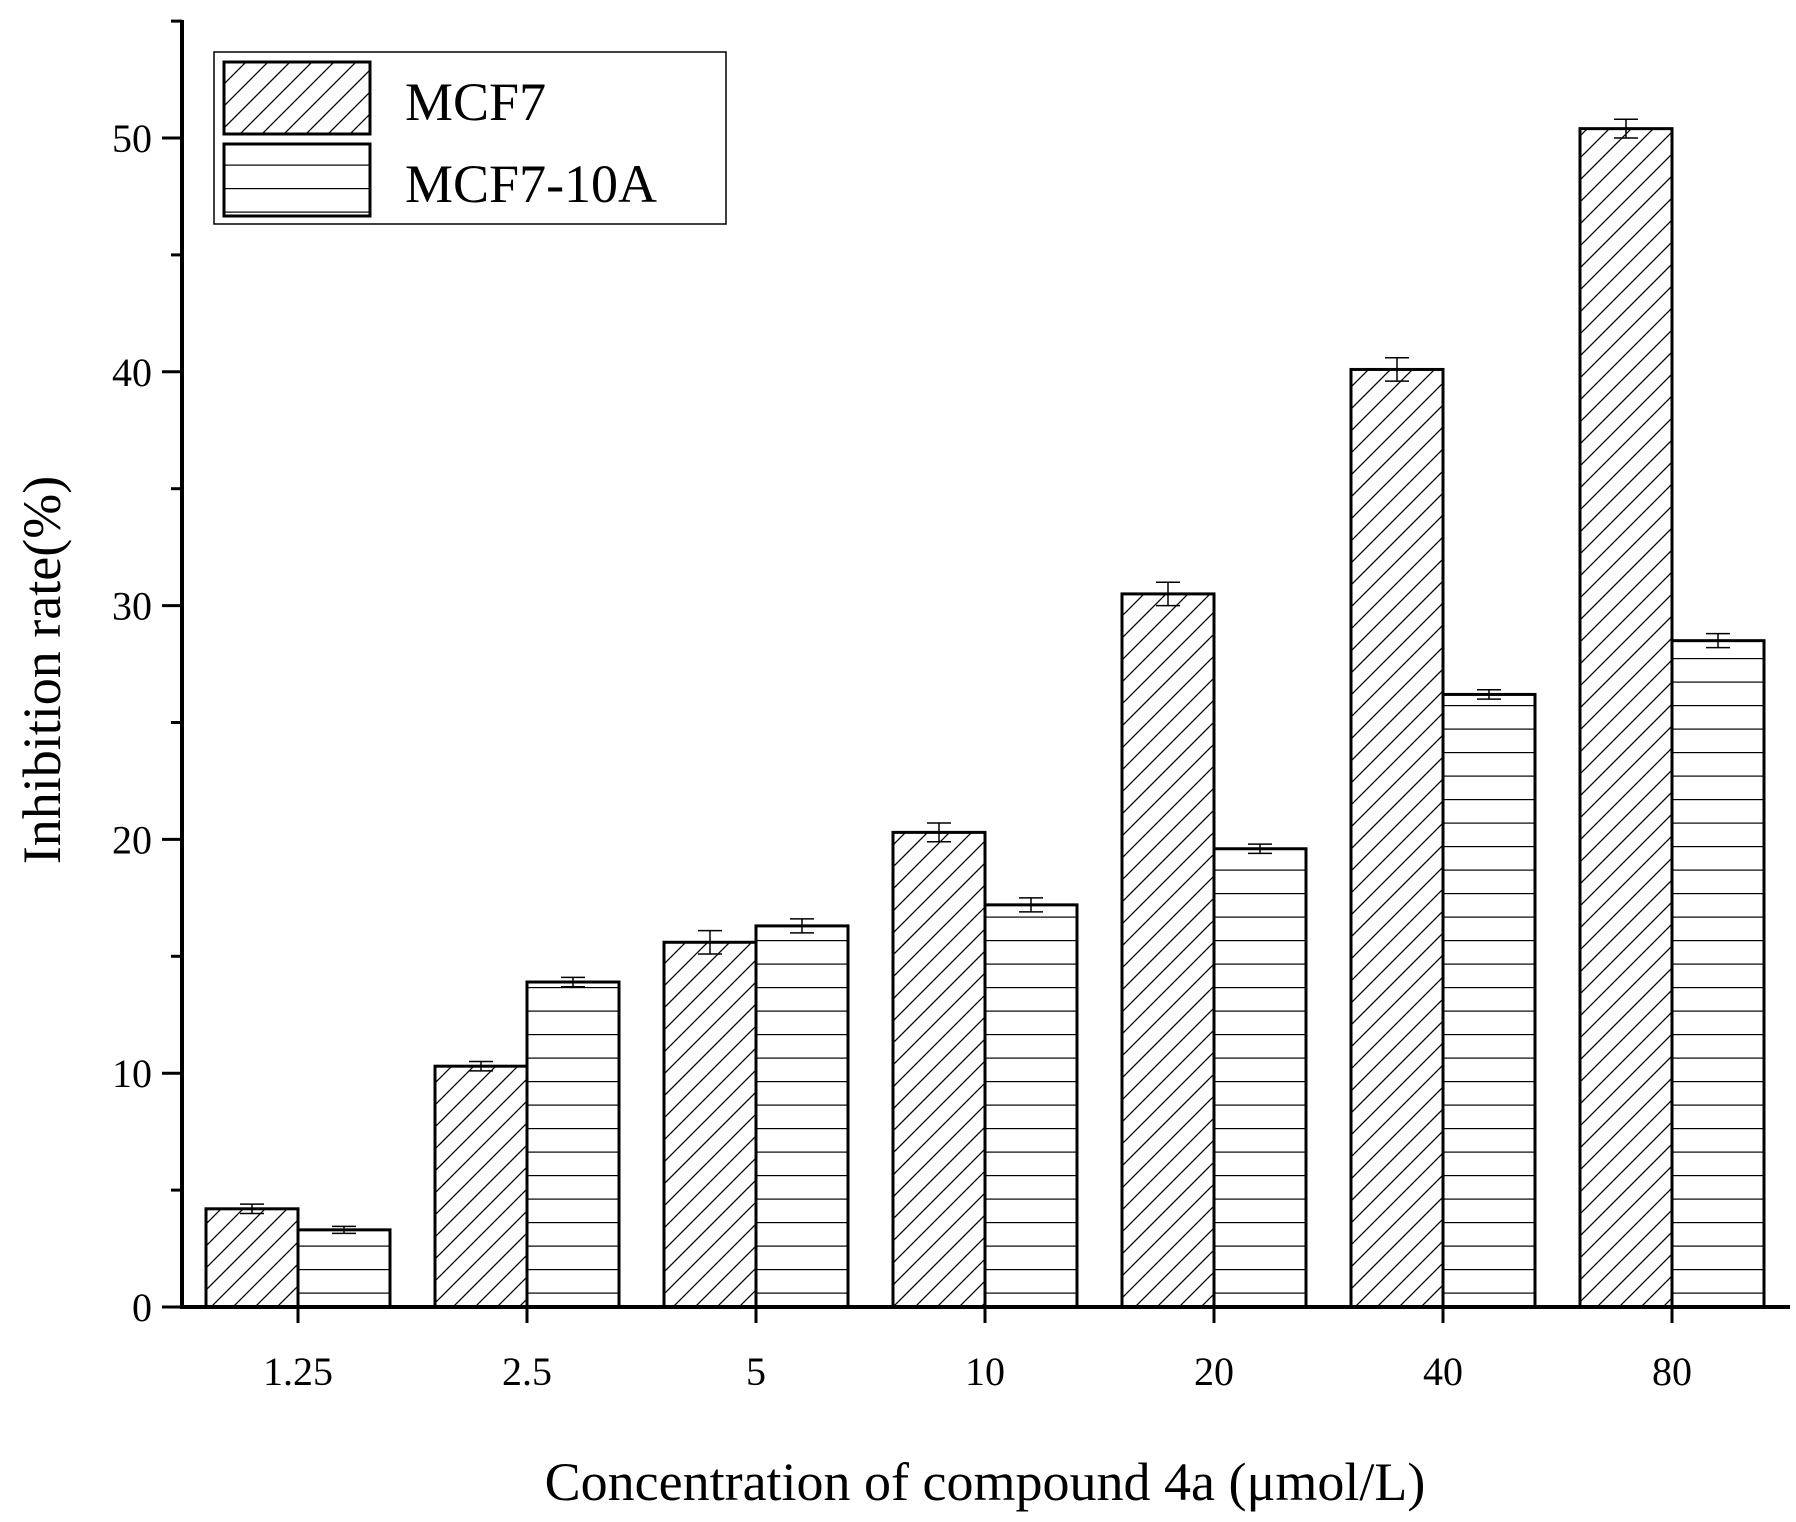 The width and height of the screenshot is (1796, 1522). I want to click on legend: MCF7 MCF7-10A, so click(470, 138).